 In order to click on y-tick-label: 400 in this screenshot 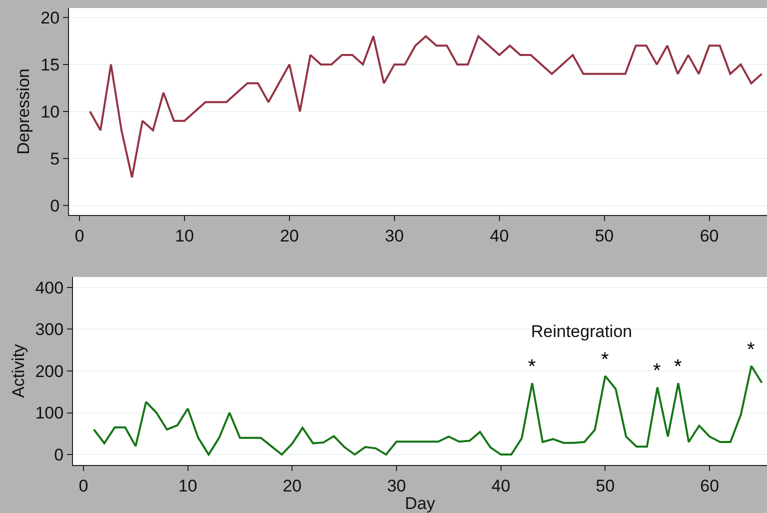, I will do `click(49, 288)`.